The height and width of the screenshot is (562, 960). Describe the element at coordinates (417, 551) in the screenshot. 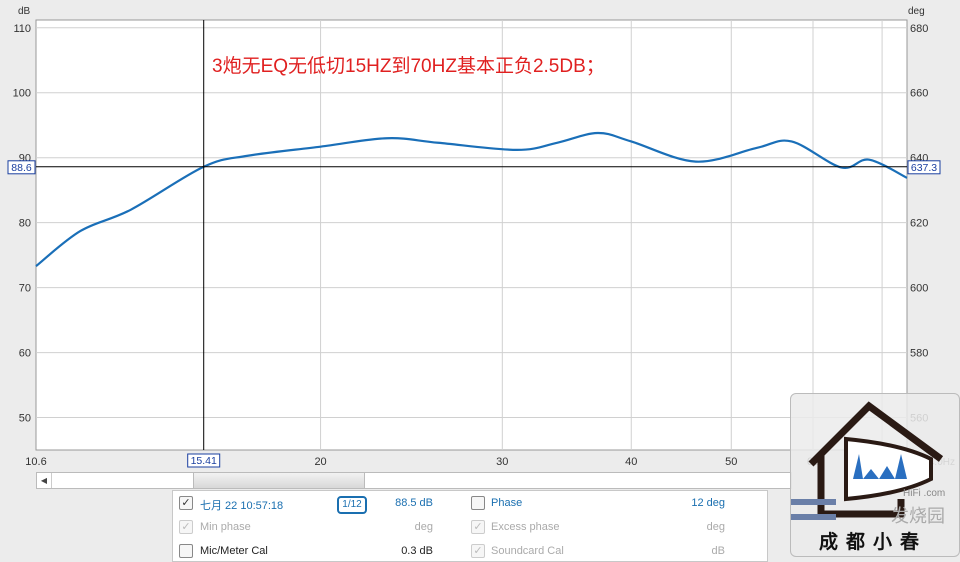

I see `legend-value: 0.3 dB` at that location.